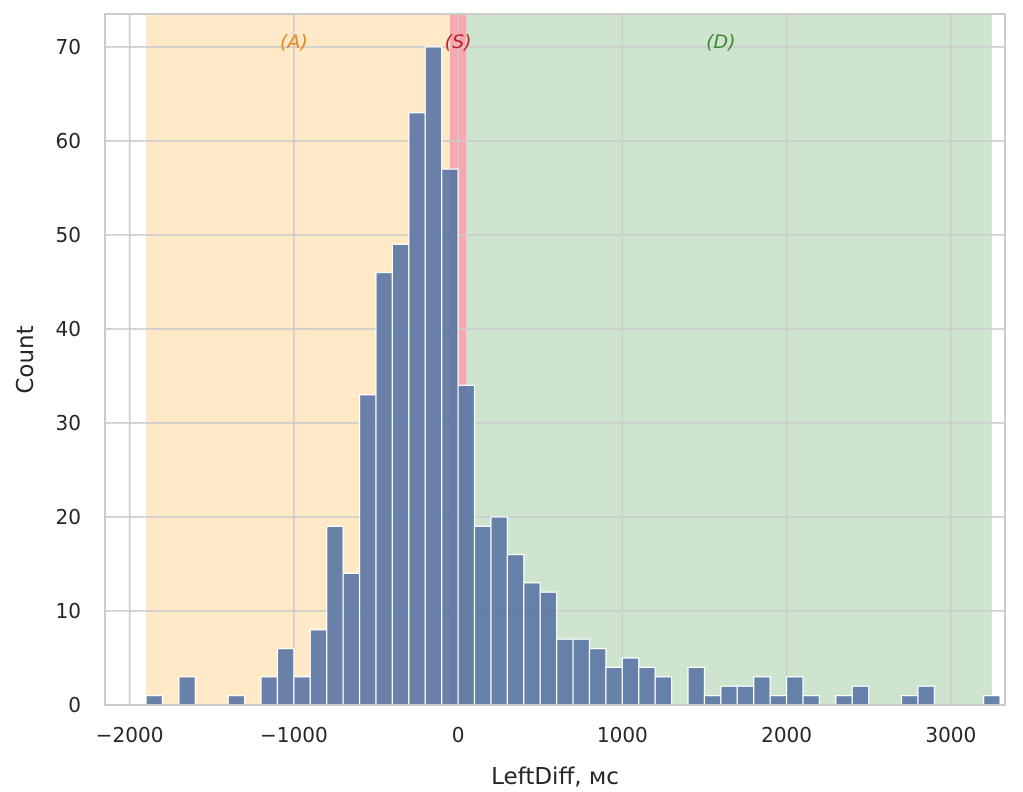  Describe the element at coordinates (294, 42) in the screenshot. I see `region-label-0: (A)` at that location.